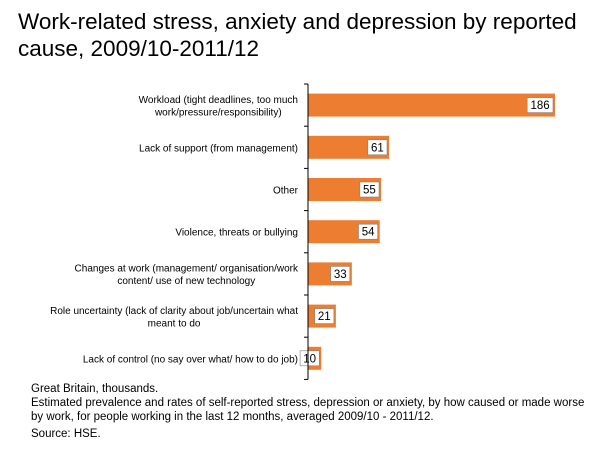 The width and height of the screenshot is (602, 451). What do you see at coordinates (218, 148) in the screenshot?
I see `category-label: Lack of support (from management)` at bounding box center [218, 148].